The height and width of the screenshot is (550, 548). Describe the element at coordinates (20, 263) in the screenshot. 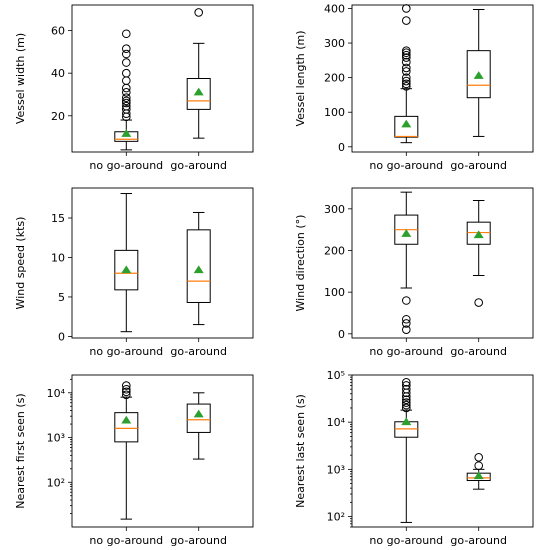

I see `y-axis-title: Wind speed (kts)` at that location.